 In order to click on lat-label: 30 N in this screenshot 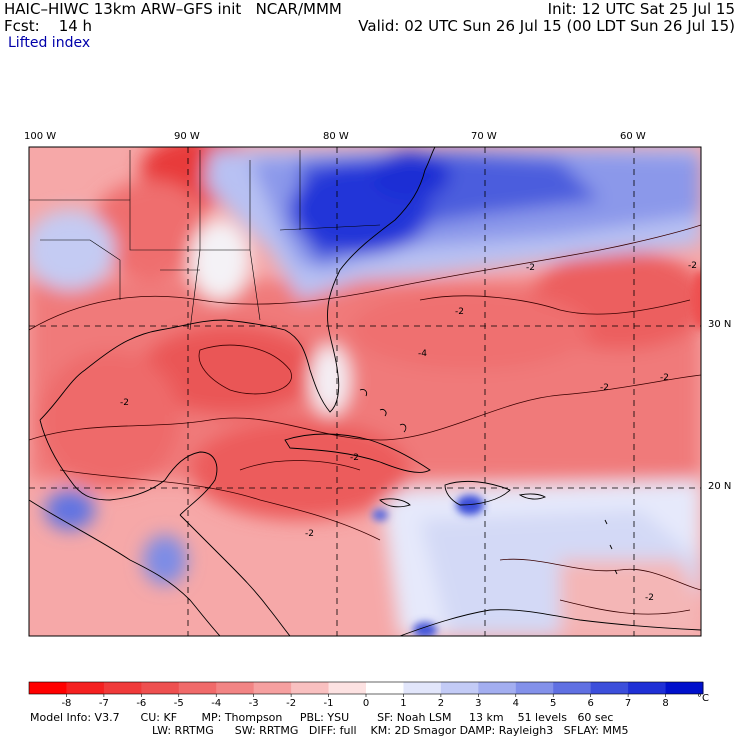, I will do `click(720, 324)`.